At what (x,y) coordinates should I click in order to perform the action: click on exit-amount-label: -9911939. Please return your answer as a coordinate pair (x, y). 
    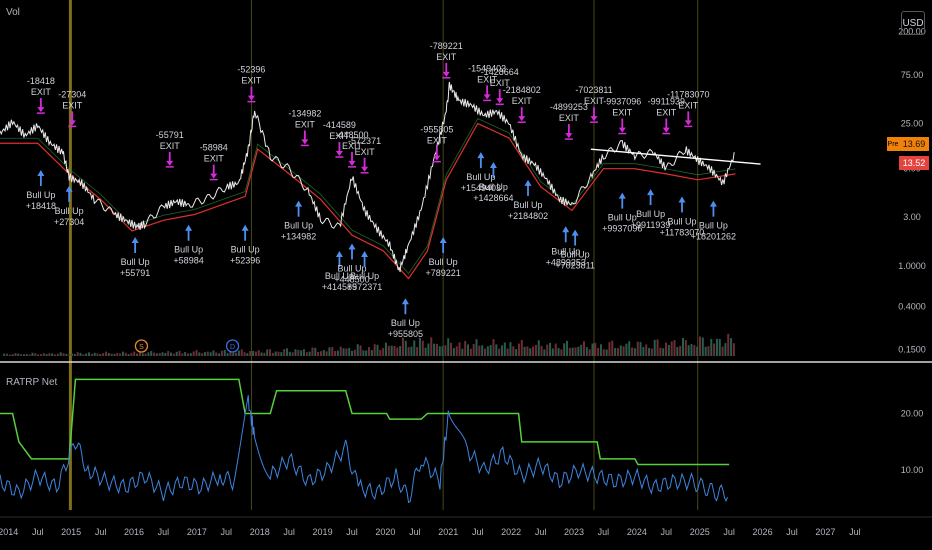
    Looking at the image, I should click on (666, 102).